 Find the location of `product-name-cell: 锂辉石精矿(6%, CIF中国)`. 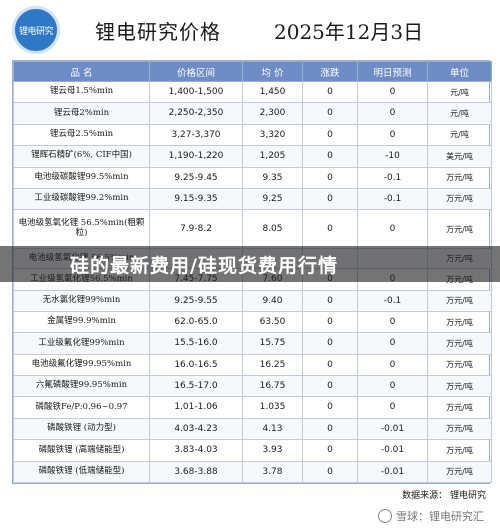

product-name-cell: 锂辉石精矿(6%, CIF中国) is located at coordinates (81, 156).